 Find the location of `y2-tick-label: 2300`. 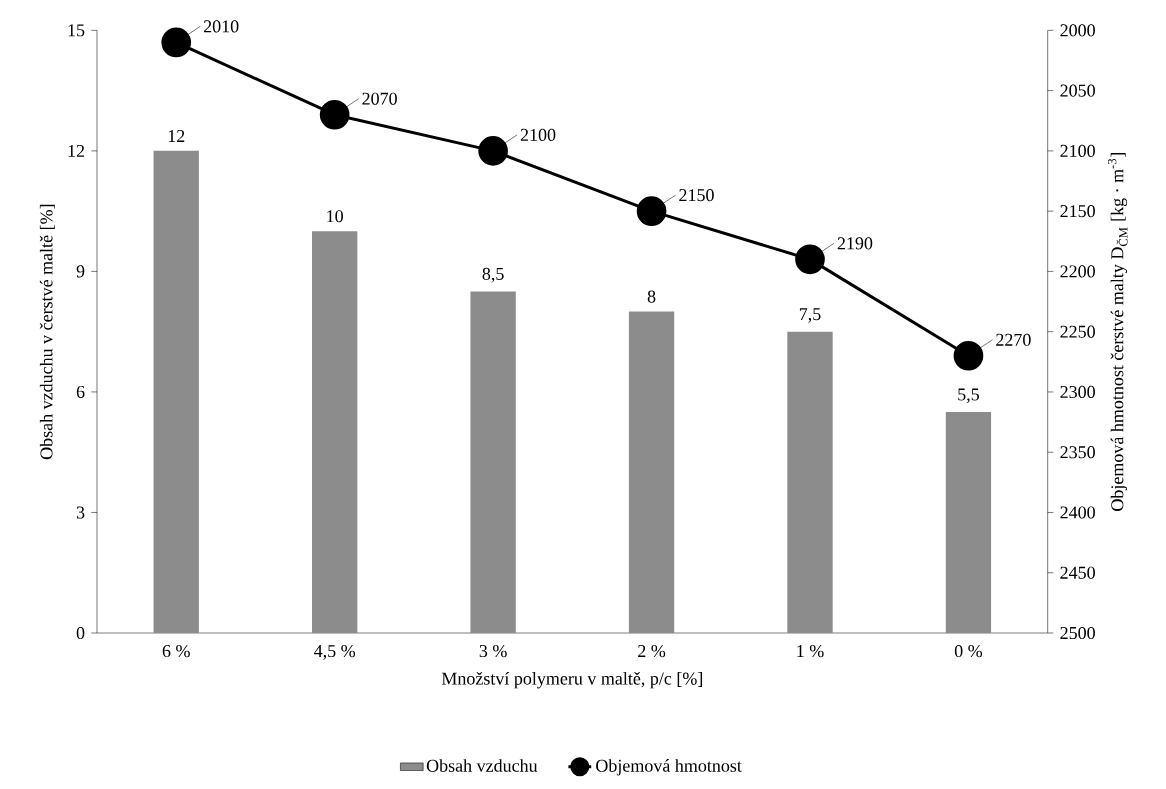

y2-tick-label: 2300 is located at coordinates (1077, 391).